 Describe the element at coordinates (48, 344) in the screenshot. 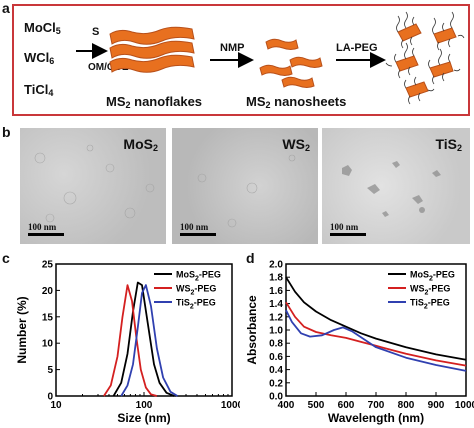

I see `dls-y-tick-label: 10` at that location.